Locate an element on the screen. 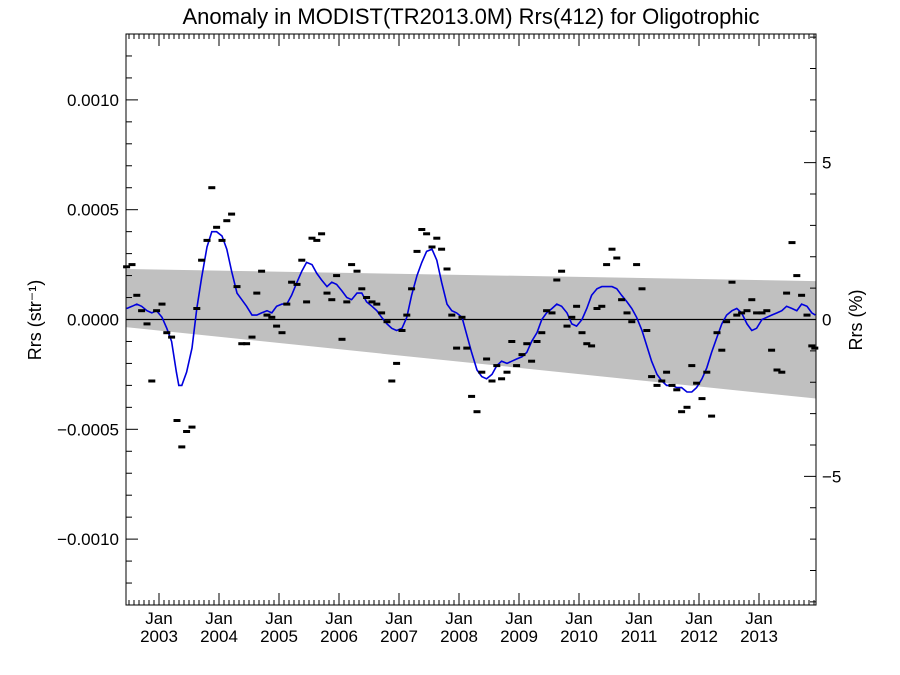 The image size is (900, 675). x-tick-year-label: 2010 is located at coordinates (579, 636).